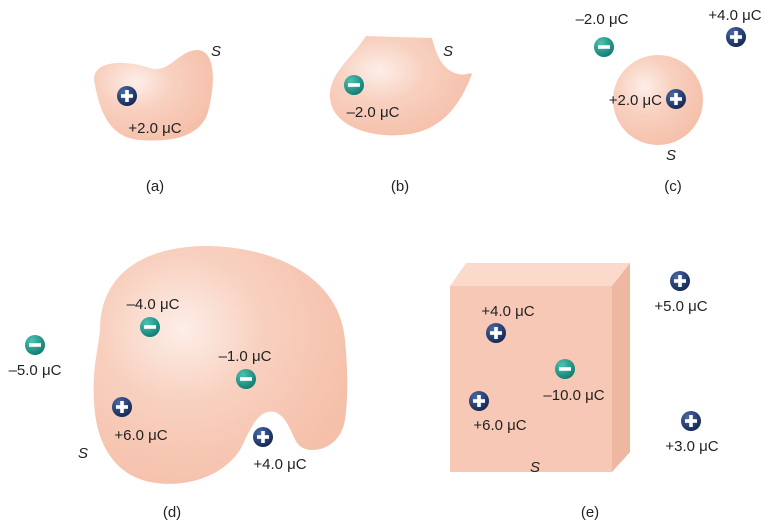 The height and width of the screenshot is (524, 772). I want to click on gaussian-surface-cube, so click(540, 367).